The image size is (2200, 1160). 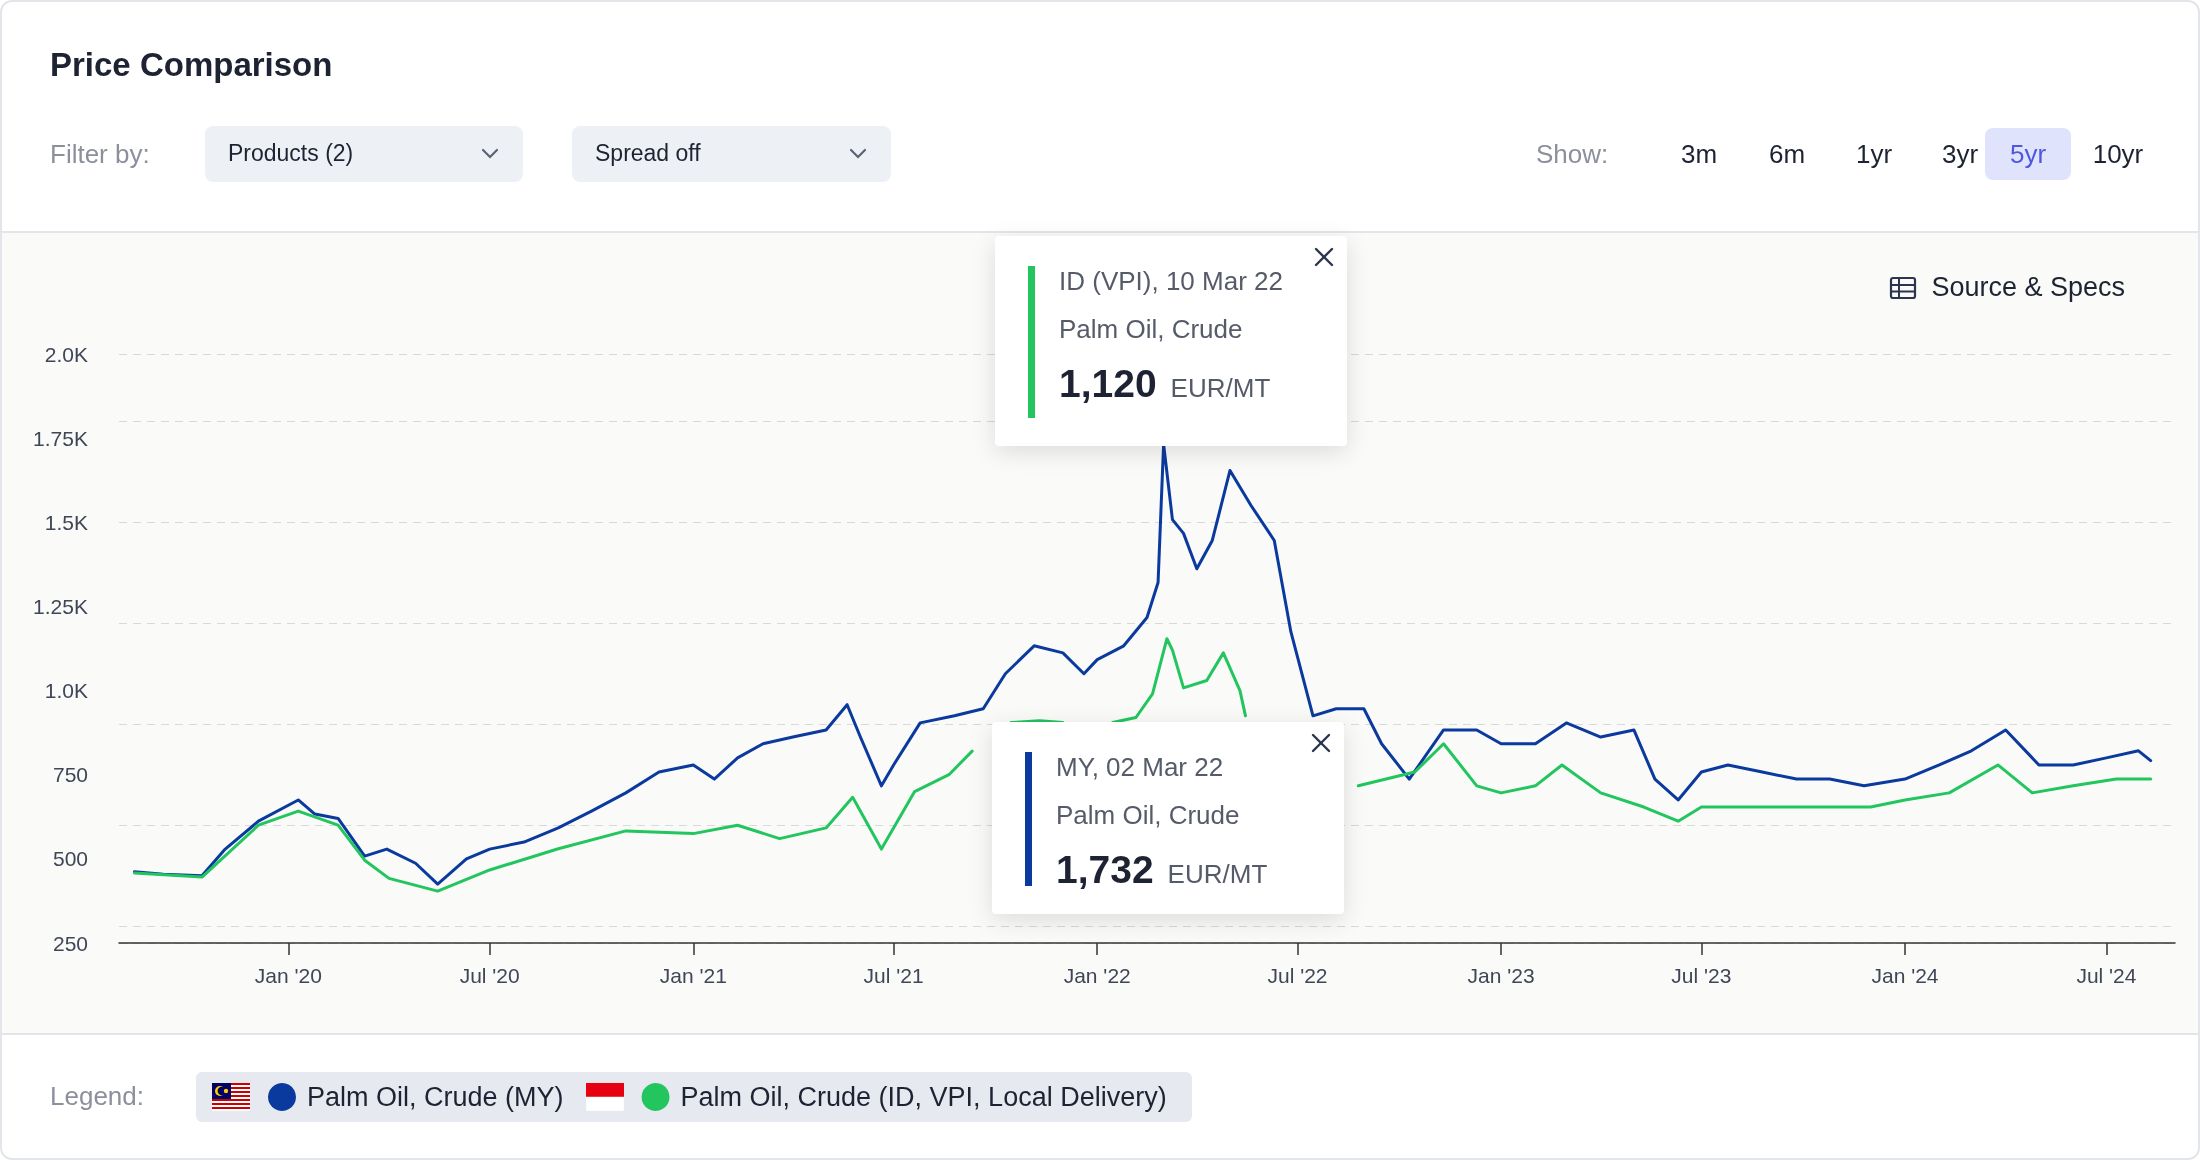 I want to click on text: 3yr, so click(x=1960, y=154).